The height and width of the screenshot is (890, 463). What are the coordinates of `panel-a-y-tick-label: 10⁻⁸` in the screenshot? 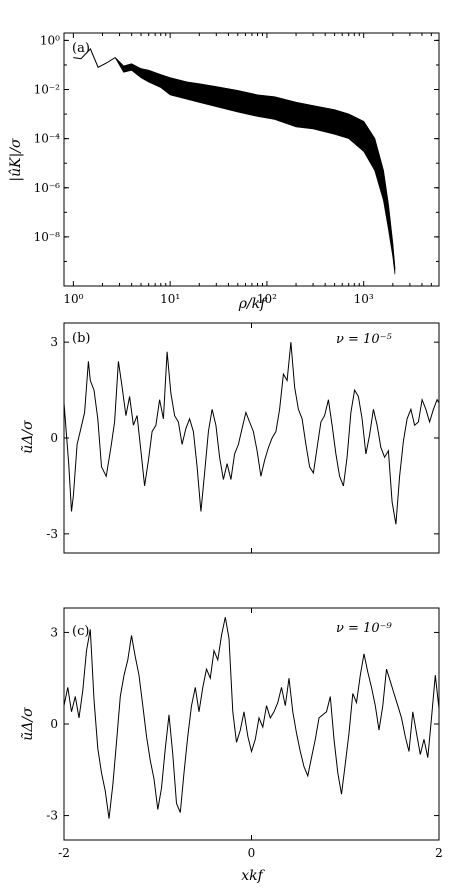 It's located at (47, 237).